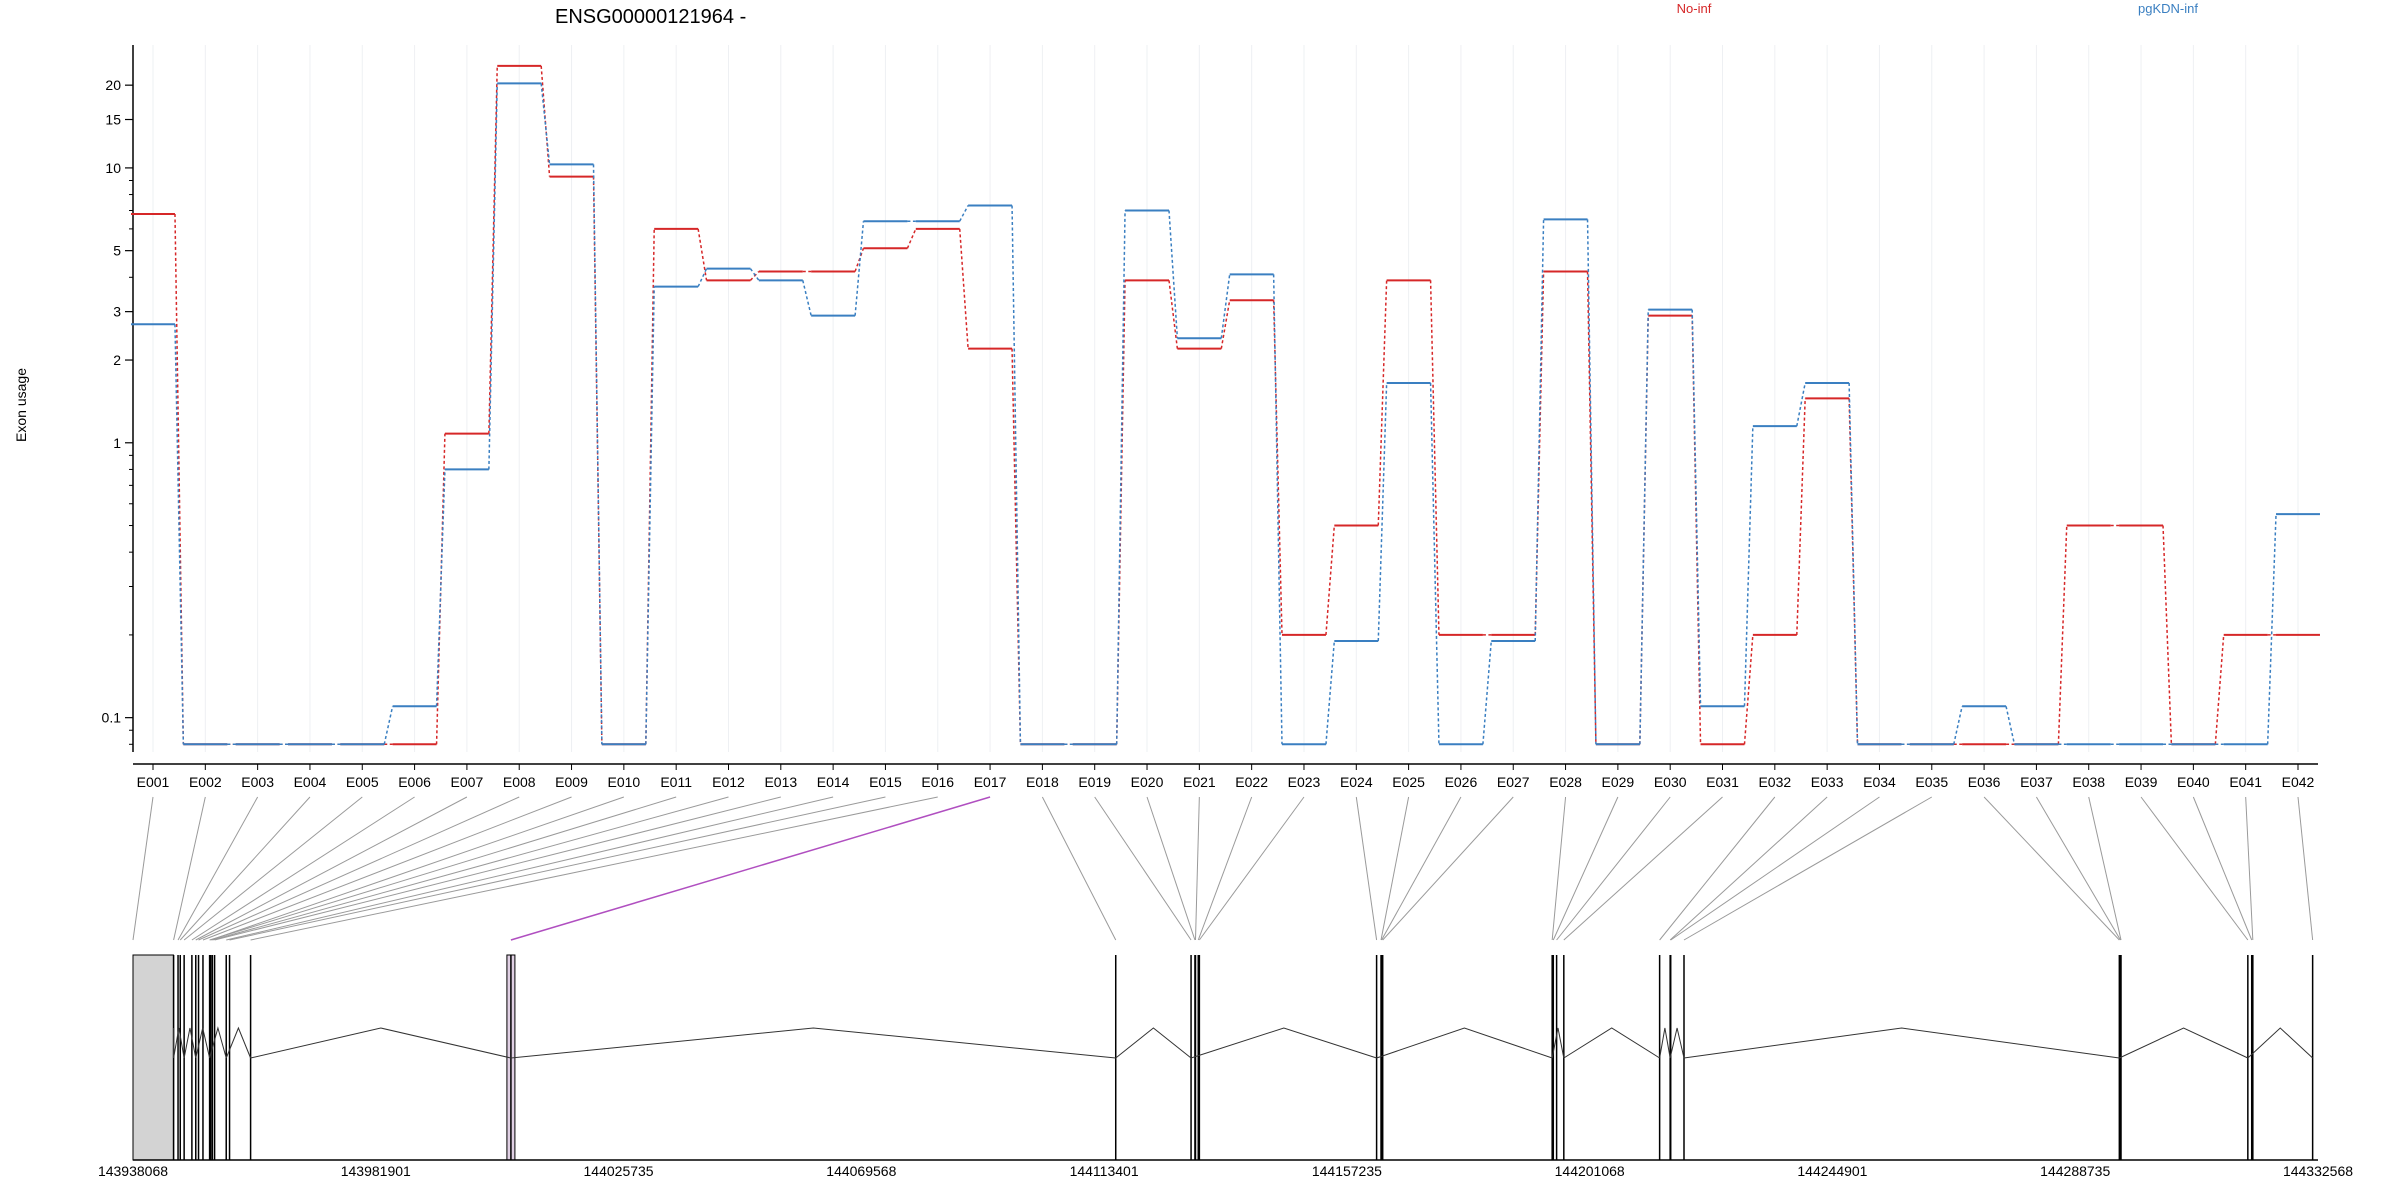 This screenshot has width=2400, height=1200. I want to click on exon-label-E003: E003, so click(257, 782).